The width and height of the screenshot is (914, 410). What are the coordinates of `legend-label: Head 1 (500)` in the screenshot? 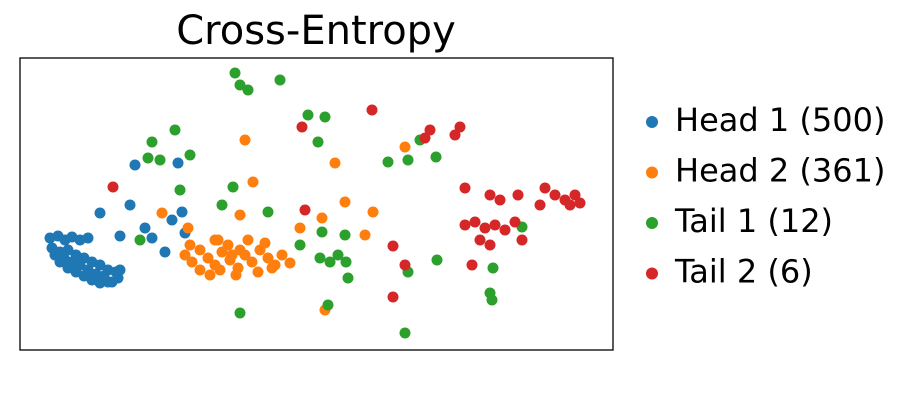 It's located at (780, 120).